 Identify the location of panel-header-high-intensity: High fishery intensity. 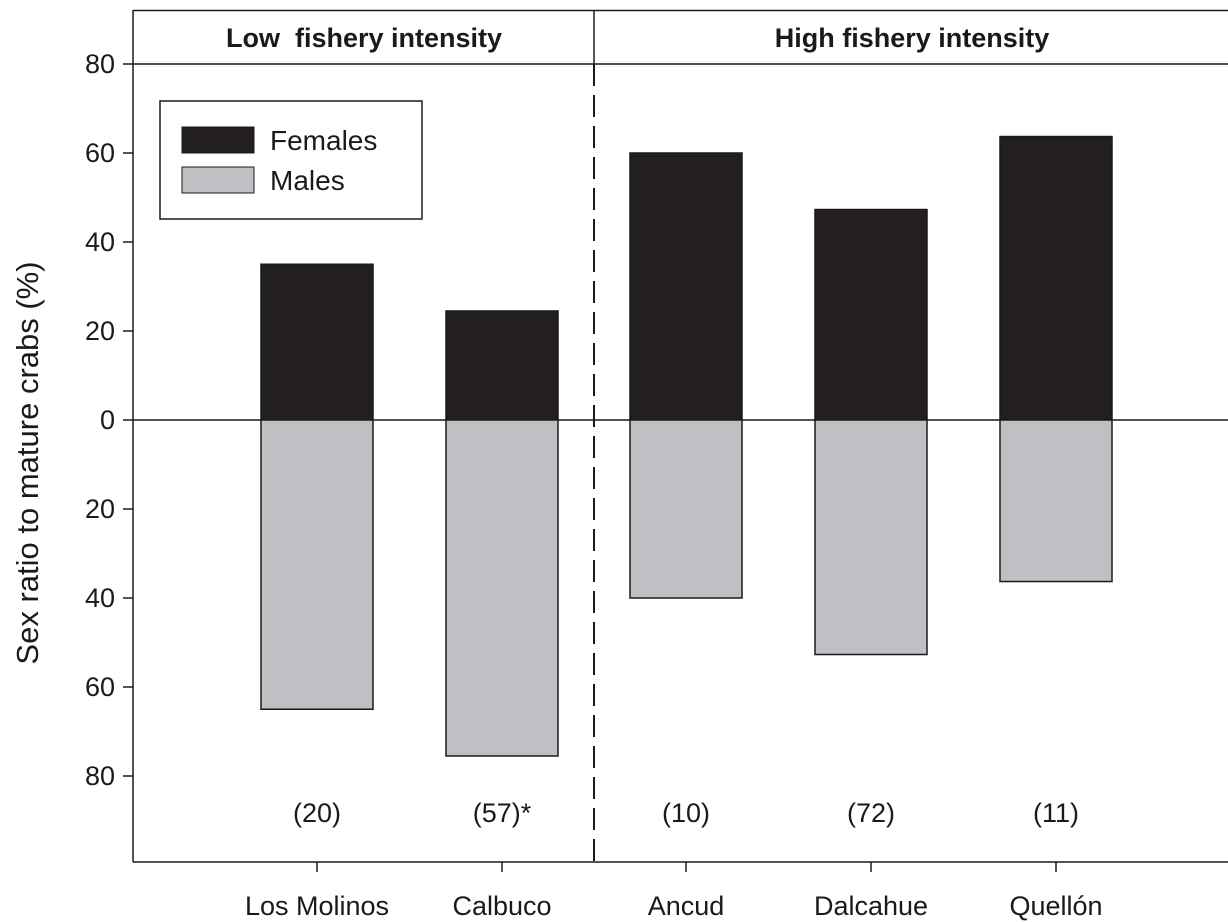
(912, 38).